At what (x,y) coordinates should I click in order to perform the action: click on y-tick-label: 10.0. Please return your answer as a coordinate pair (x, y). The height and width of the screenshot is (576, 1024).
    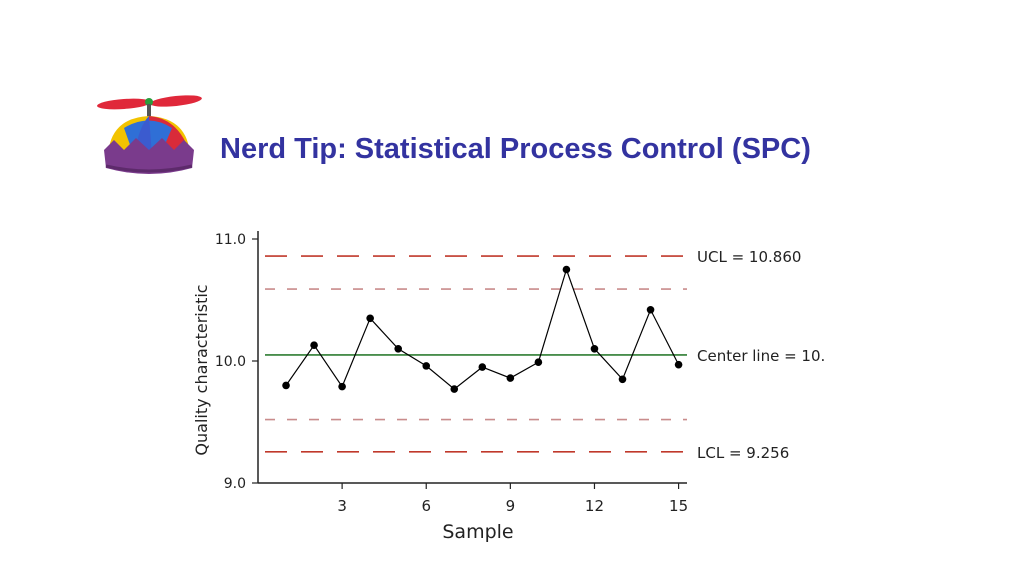
    Looking at the image, I should click on (230, 362).